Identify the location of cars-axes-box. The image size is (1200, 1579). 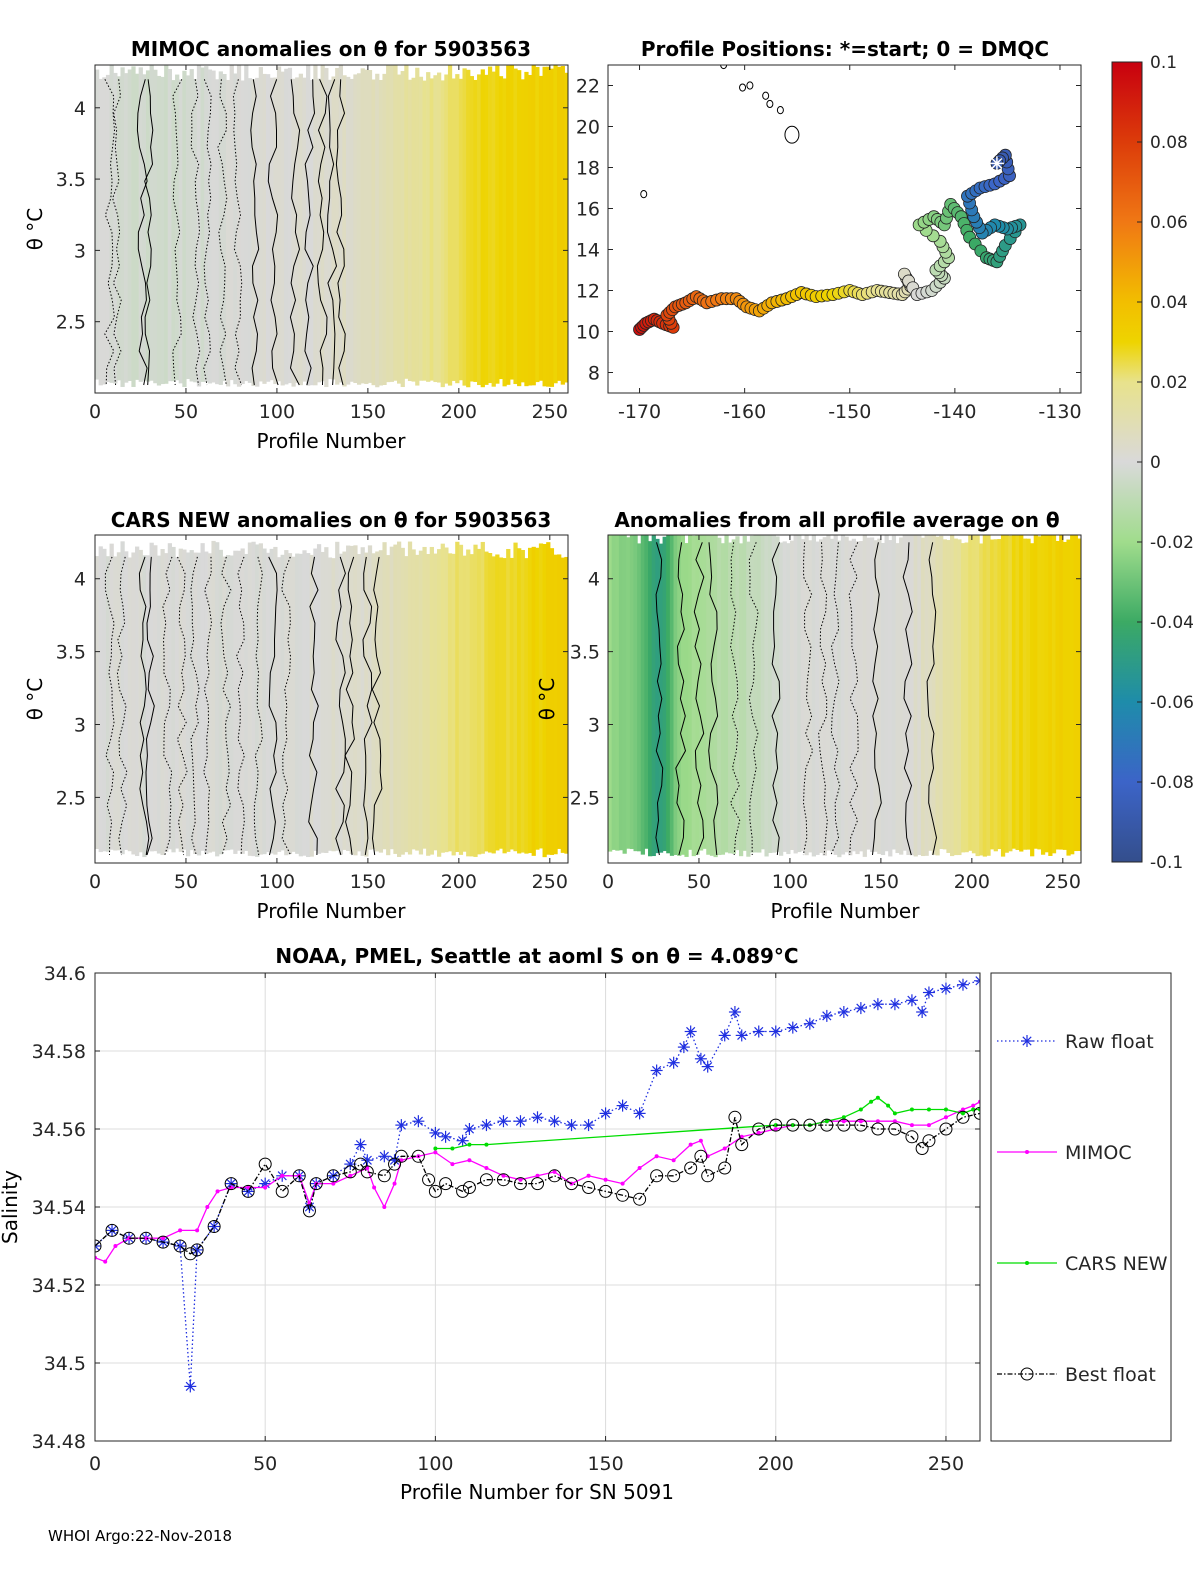
(331, 699).